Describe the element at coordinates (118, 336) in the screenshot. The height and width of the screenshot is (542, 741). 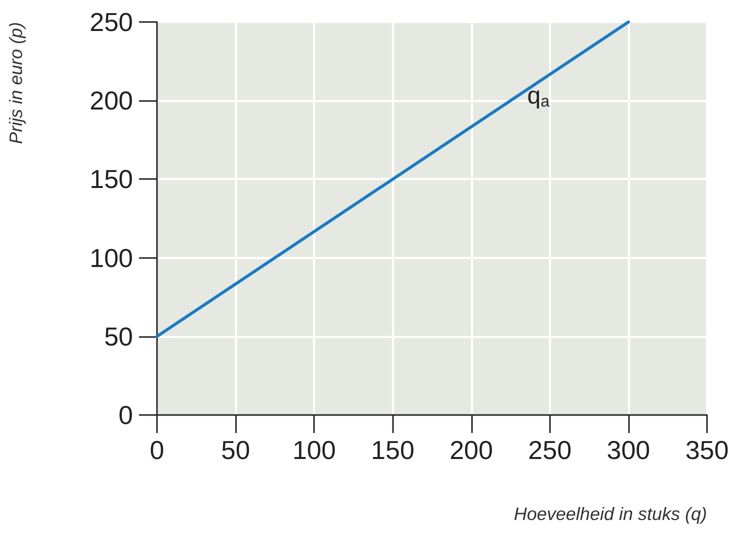
I see `y-tick-label: 50` at that location.